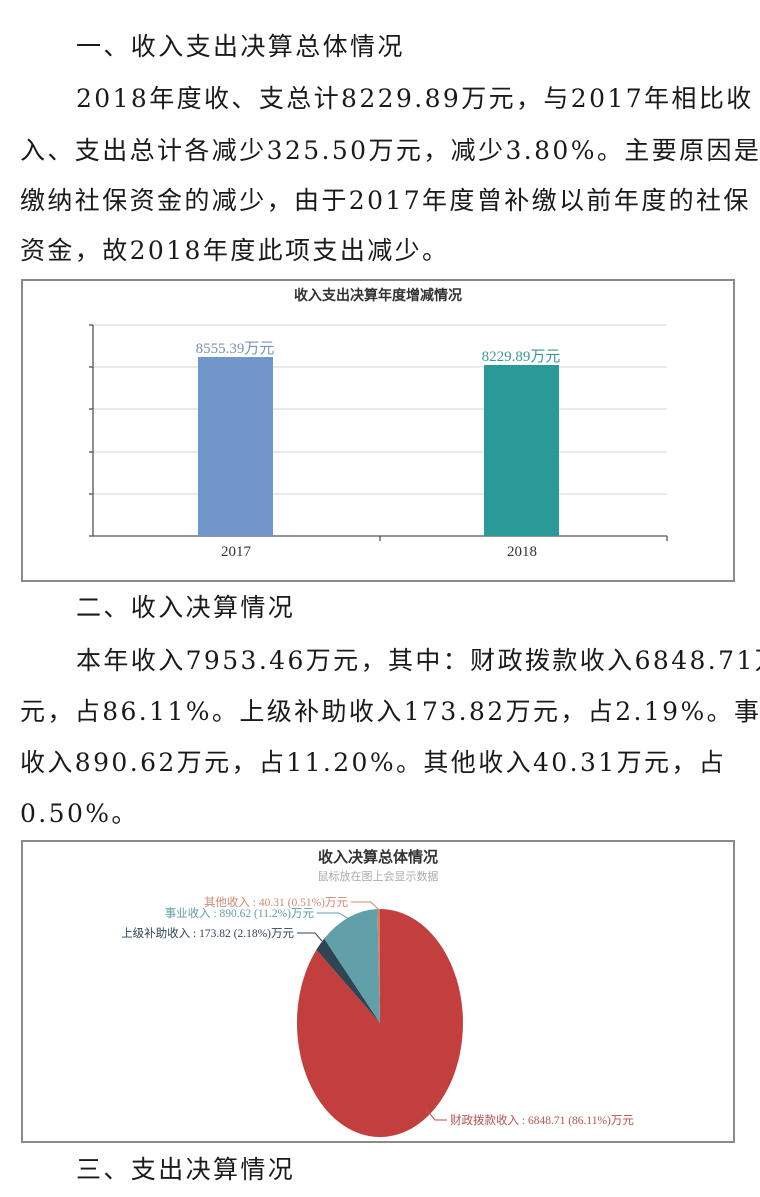 This screenshot has height=1197, width=760. What do you see at coordinates (542, 1120) in the screenshot?
I see `pie-label-caizheng: 财政拨款收入 : 6848.71 (86.11%)万元` at bounding box center [542, 1120].